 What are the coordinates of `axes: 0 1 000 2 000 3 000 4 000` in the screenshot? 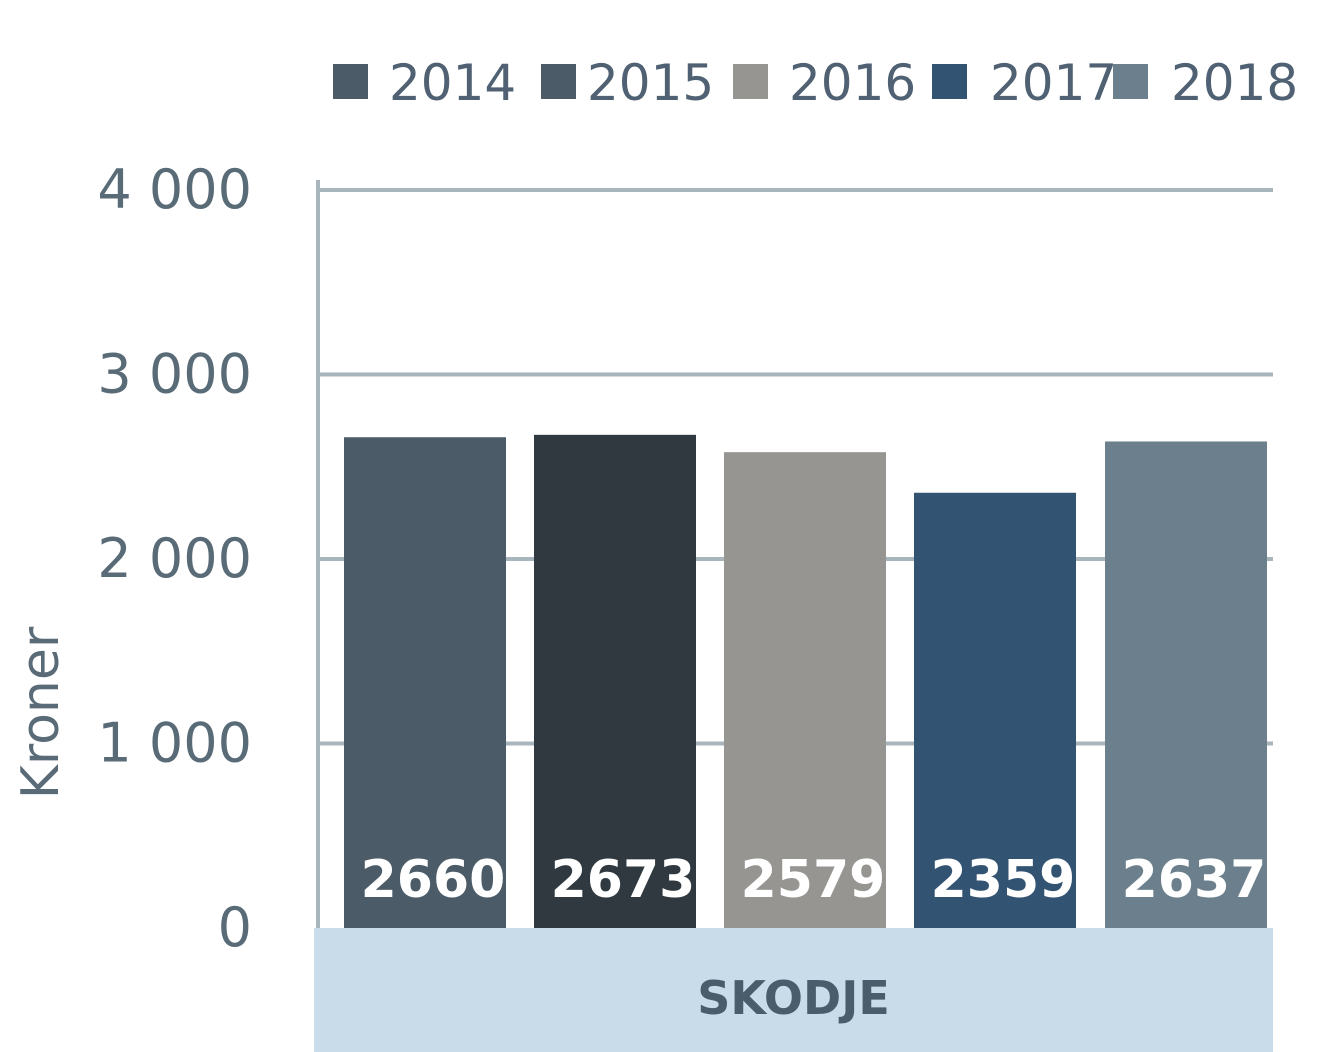 It's located at (208, 558).